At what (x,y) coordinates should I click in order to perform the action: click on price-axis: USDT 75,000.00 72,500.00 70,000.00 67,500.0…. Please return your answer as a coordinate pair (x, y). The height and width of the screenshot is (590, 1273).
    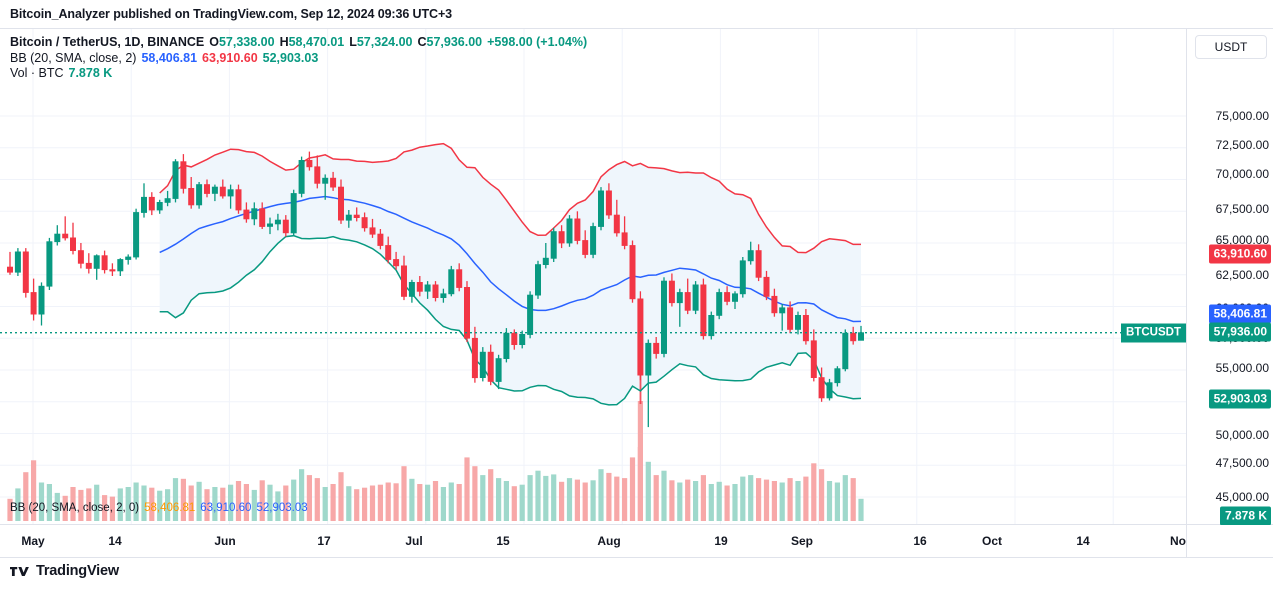
    Looking at the image, I should click on (1229, 292).